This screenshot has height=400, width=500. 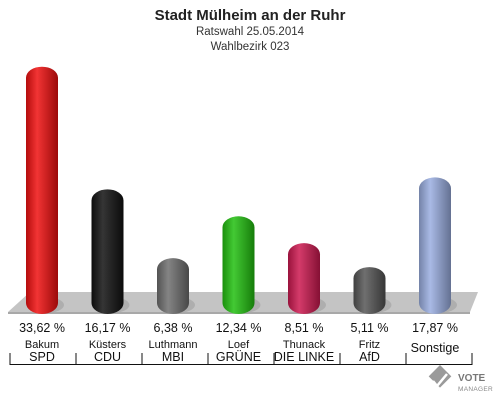 I want to click on party-label: MBI, so click(x=173, y=357).